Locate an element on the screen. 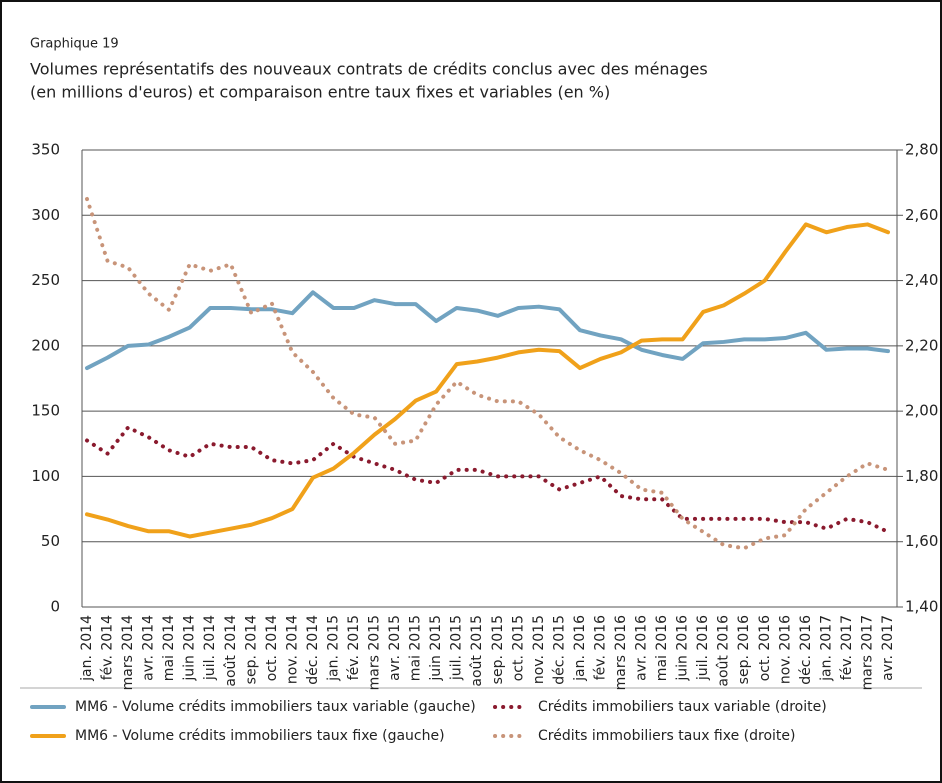 The width and height of the screenshot is (942, 783). x-tick-label: mai 2015 is located at coordinates (416, 648).